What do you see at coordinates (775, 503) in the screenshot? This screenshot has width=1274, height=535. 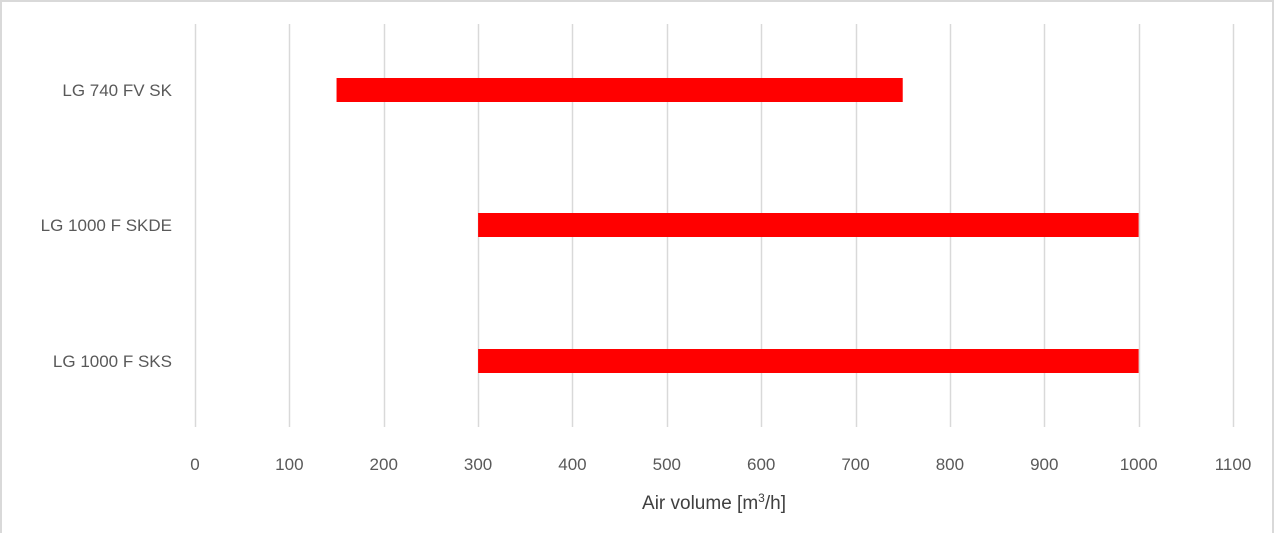 I see `x-axis-title-suffix: /h]` at bounding box center [775, 503].